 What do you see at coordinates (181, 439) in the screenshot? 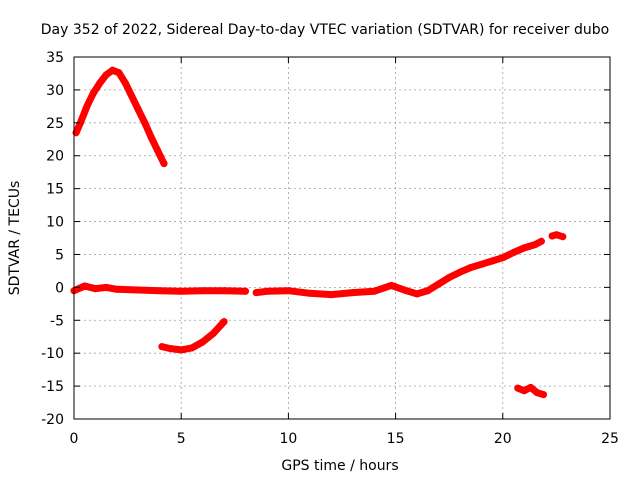
I see `x-tick-label: 5` at bounding box center [181, 439].